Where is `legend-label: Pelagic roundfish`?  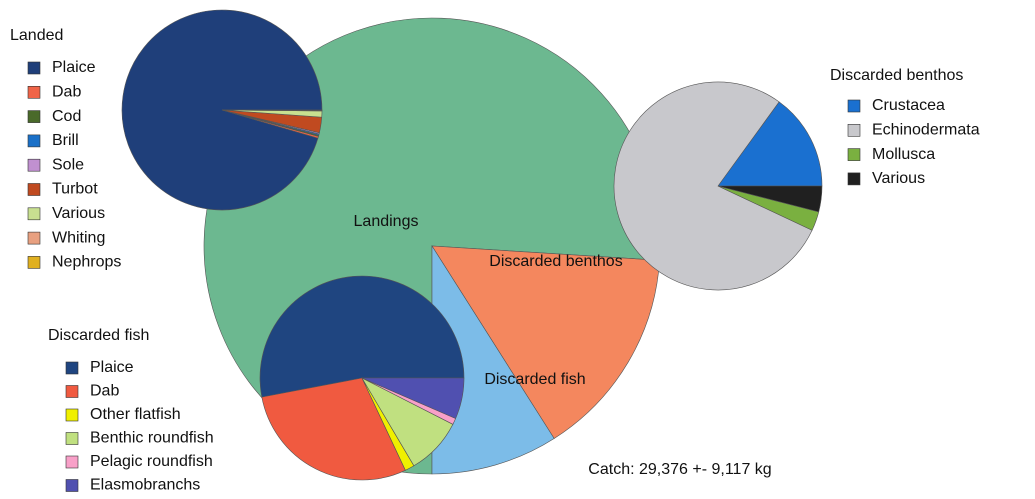
legend-label: Pelagic roundfish is located at coordinates (151, 461).